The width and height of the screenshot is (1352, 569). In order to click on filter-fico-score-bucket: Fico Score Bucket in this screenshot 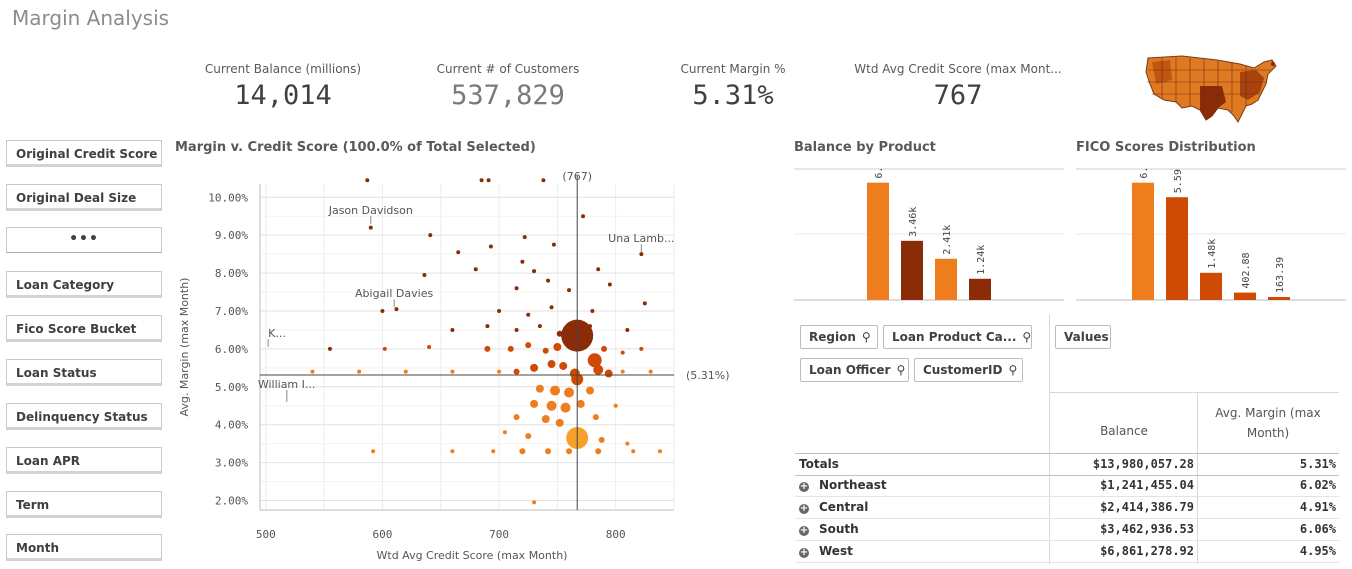, I will do `click(84, 328)`.